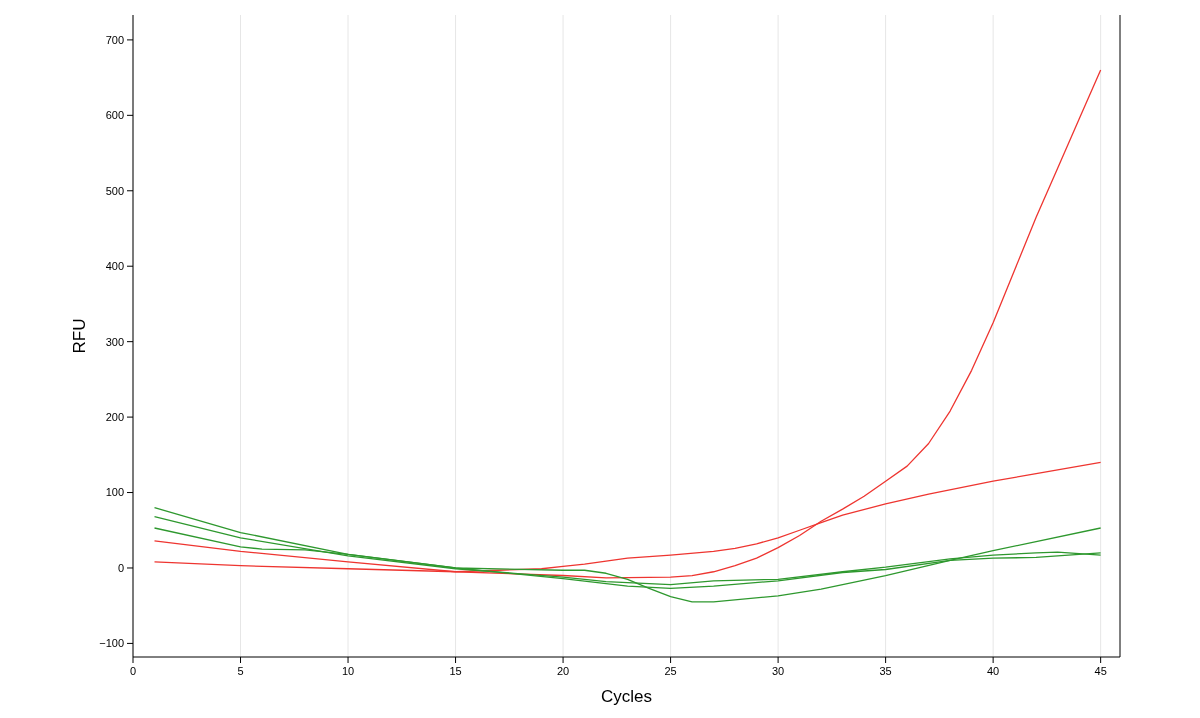 The image size is (1200, 718). What do you see at coordinates (114, 115) in the screenshot?
I see `y-tick-label: 600` at bounding box center [114, 115].